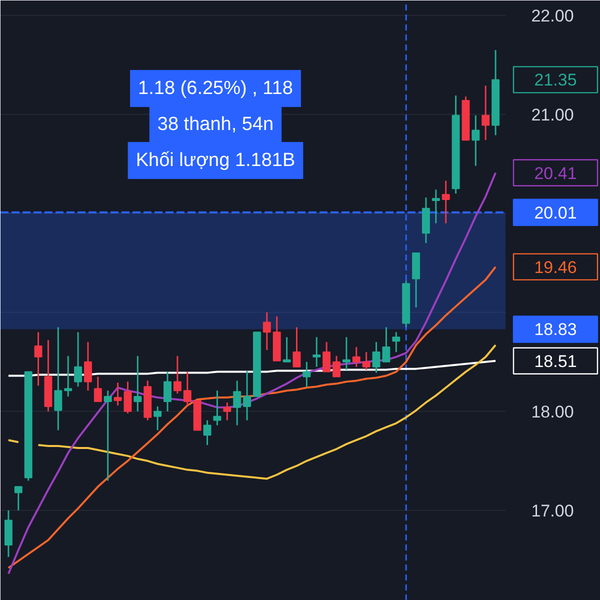  I want to click on y-tick-label: 18.00, so click(552, 412).